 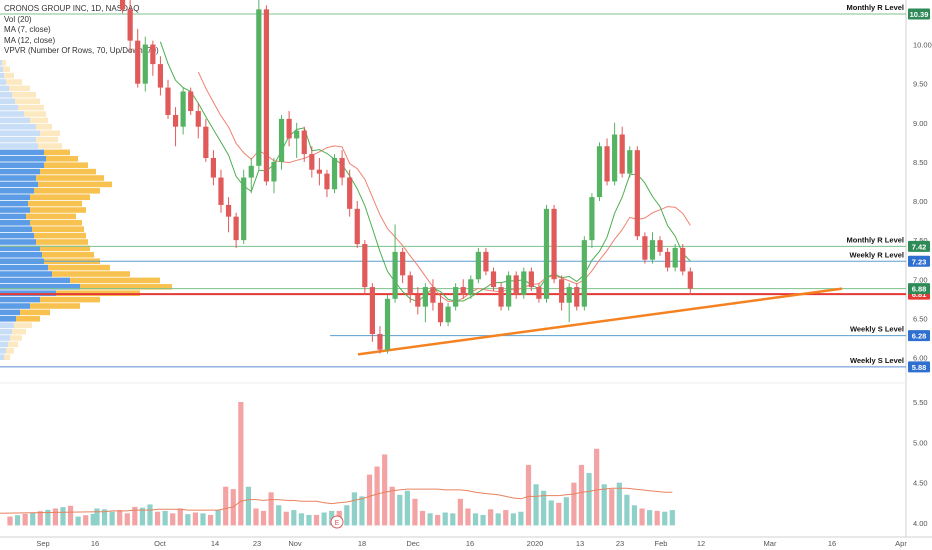 What do you see at coordinates (919, 367) in the screenshot?
I see `level-price-badge-text: 5.88` at bounding box center [919, 367].